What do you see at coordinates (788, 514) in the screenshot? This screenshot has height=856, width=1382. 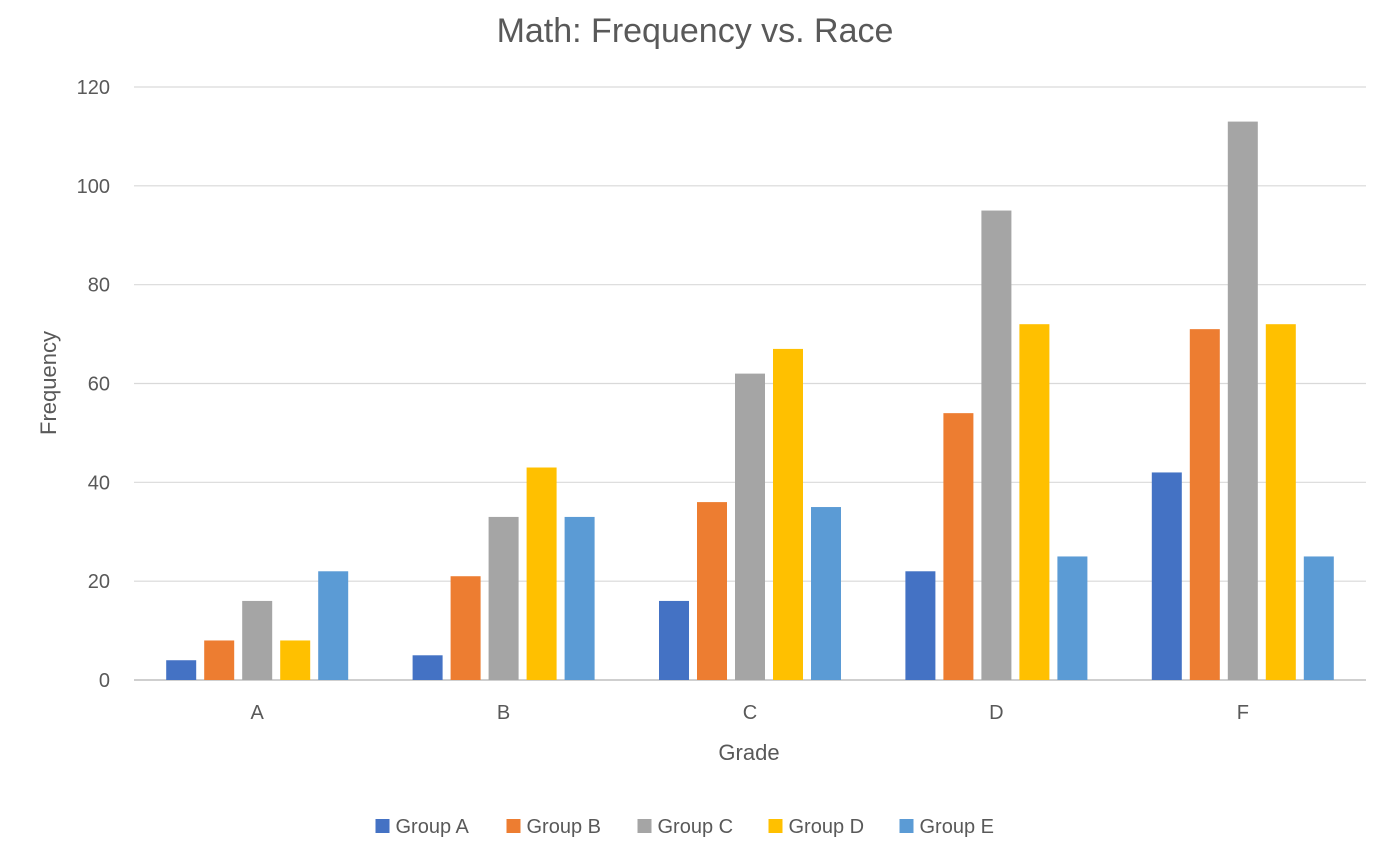 I see `bar-group-d-c` at bounding box center [788, 514].